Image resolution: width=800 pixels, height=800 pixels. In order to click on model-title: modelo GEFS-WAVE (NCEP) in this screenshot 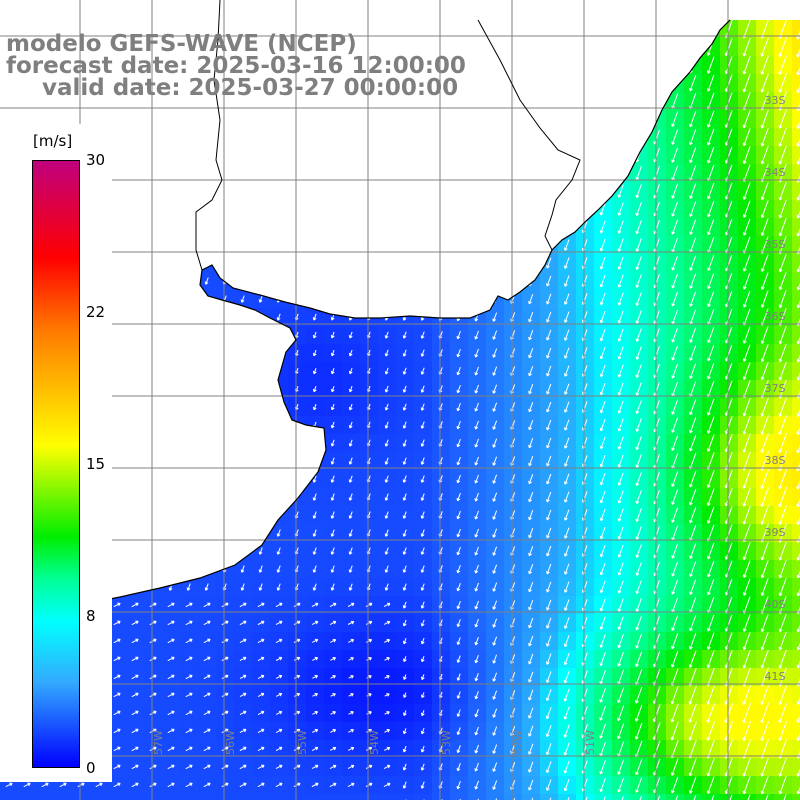, I will do `click(181, 44)`.